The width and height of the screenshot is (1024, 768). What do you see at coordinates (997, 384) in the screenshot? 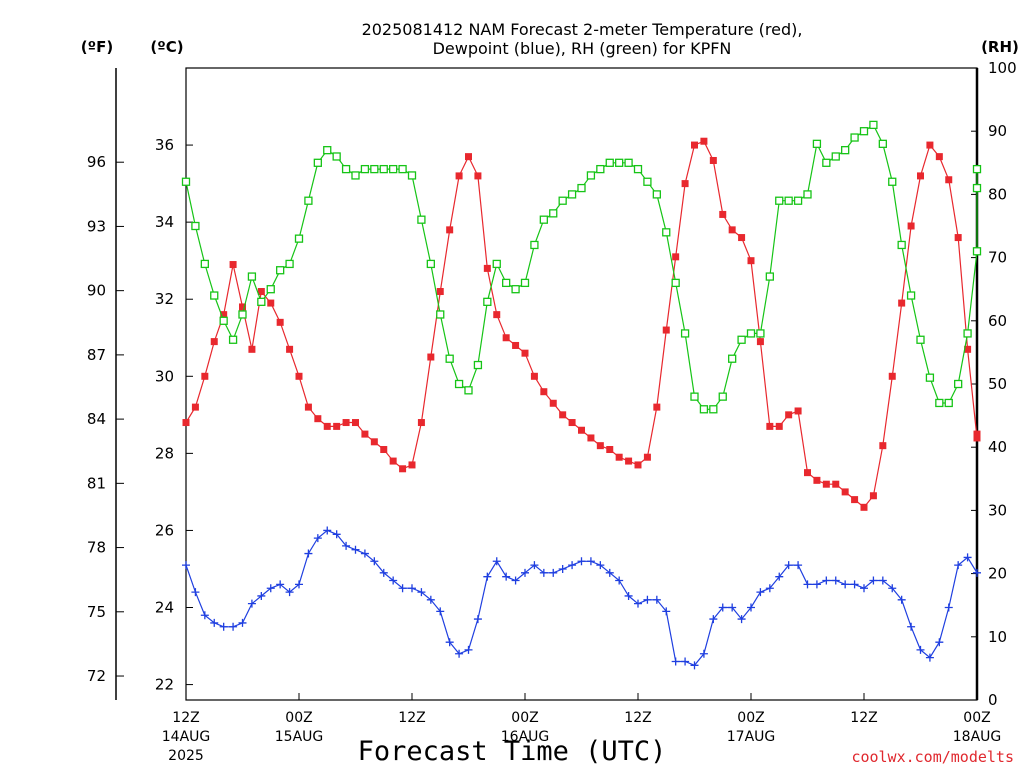
I see `rh-tick-label: 50` at bounding box center [997, 384].